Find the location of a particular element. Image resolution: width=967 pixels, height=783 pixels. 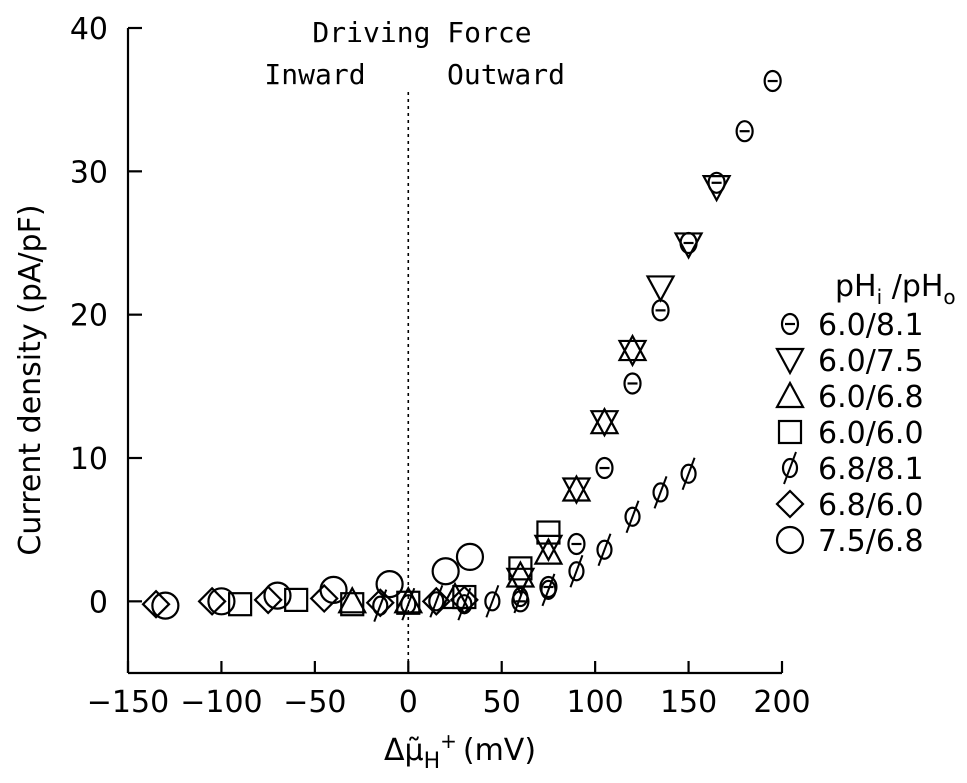

x-tick-label: 100 is located at coordinates (595, 702).